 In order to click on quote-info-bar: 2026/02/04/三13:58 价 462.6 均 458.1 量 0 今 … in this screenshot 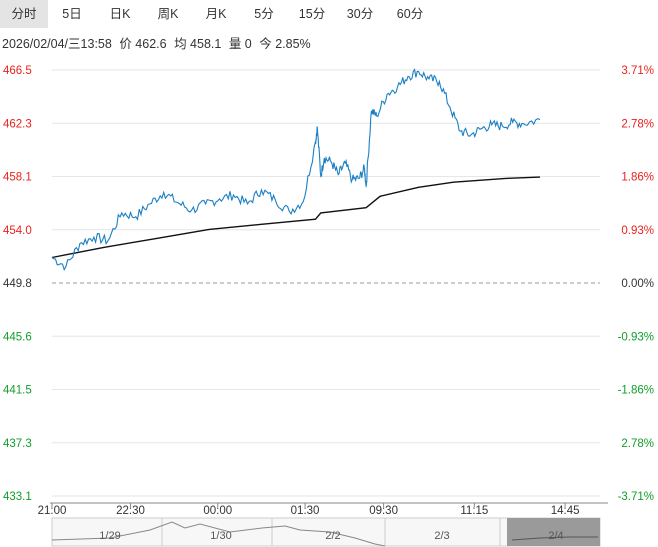, I will do `click(158, 42)`.